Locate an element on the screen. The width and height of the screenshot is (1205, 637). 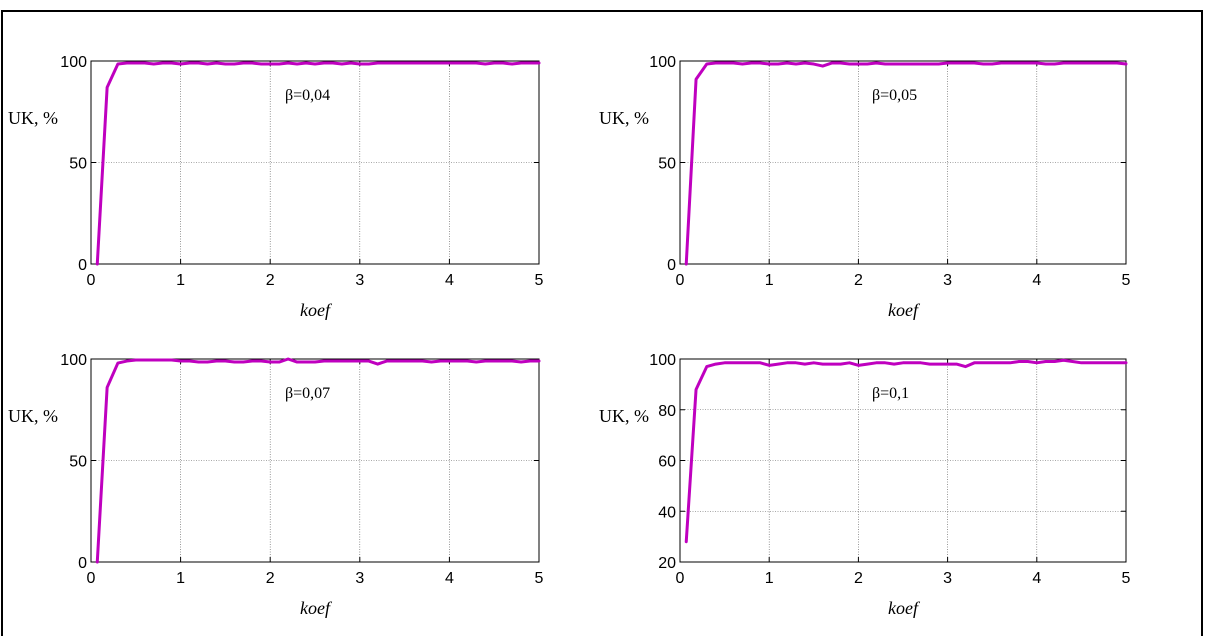
beta-annotation: β=0,04 is located at coordinates (307, 95).